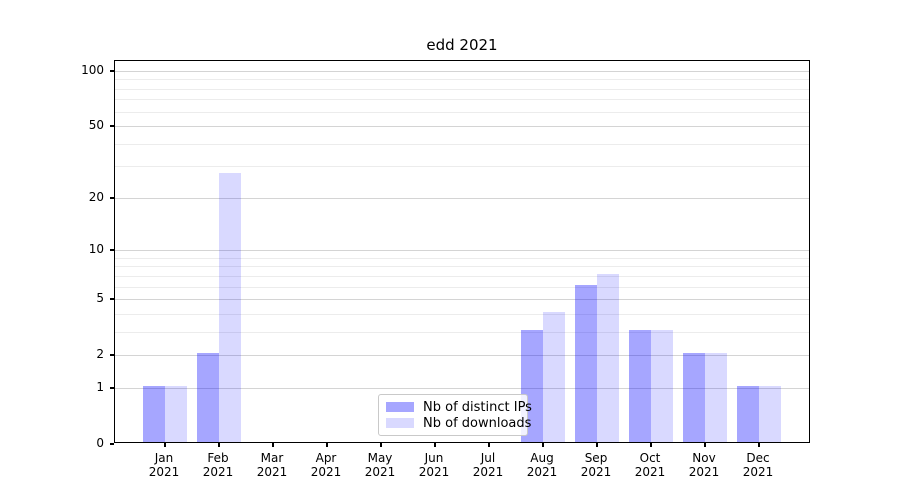 This screenshot has height=500, width=900. What do you see at coordinates (650, 458) in the screenshot?
I see `x-tick-month: Oct` at bounding box center [650, 458].